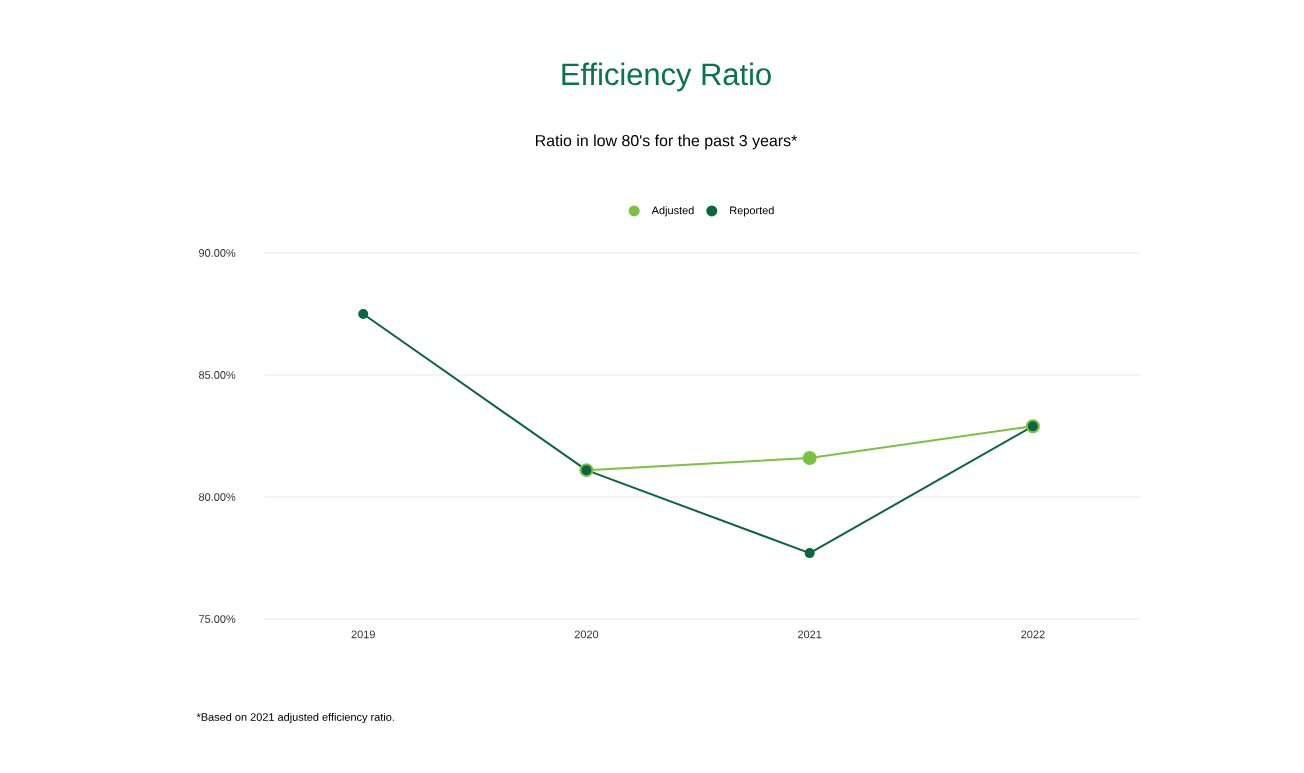 This screenshot has height=773, width=1304. Describe the element at coordinates (295, 718) in the screenshot. I see `text: *Based on 2021 adjusted efficiency ratio.` at that location.